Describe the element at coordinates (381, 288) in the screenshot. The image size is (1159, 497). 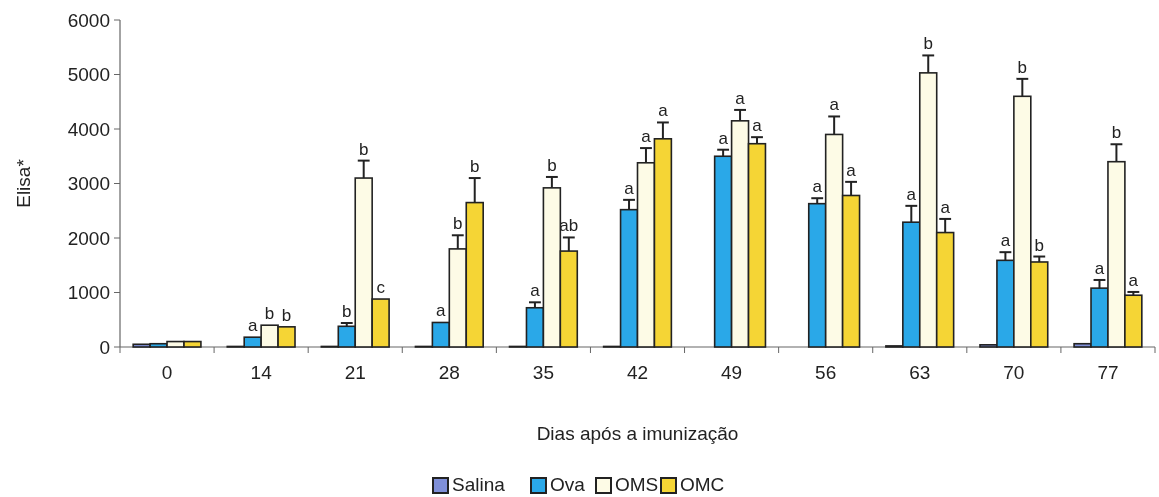
I see `data-label: c` at that location.